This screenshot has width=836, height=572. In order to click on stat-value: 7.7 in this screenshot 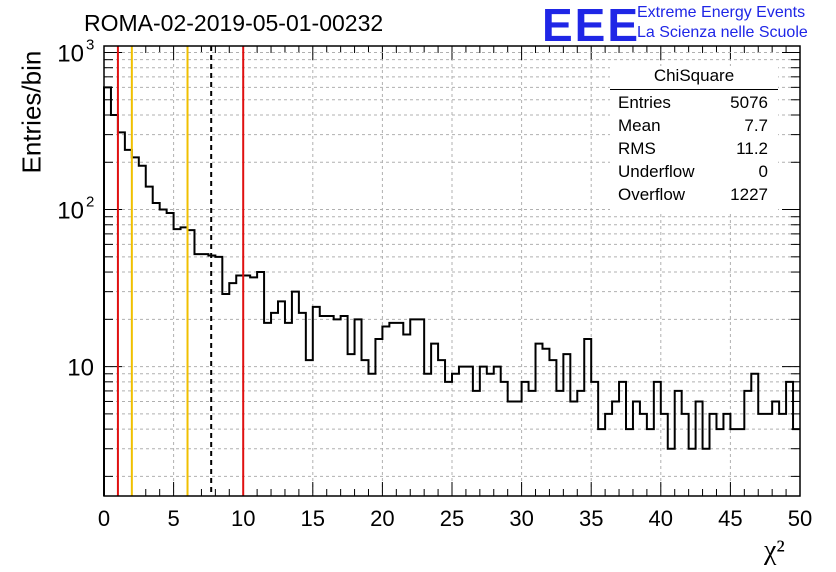, I will do `click(756, 125)`.